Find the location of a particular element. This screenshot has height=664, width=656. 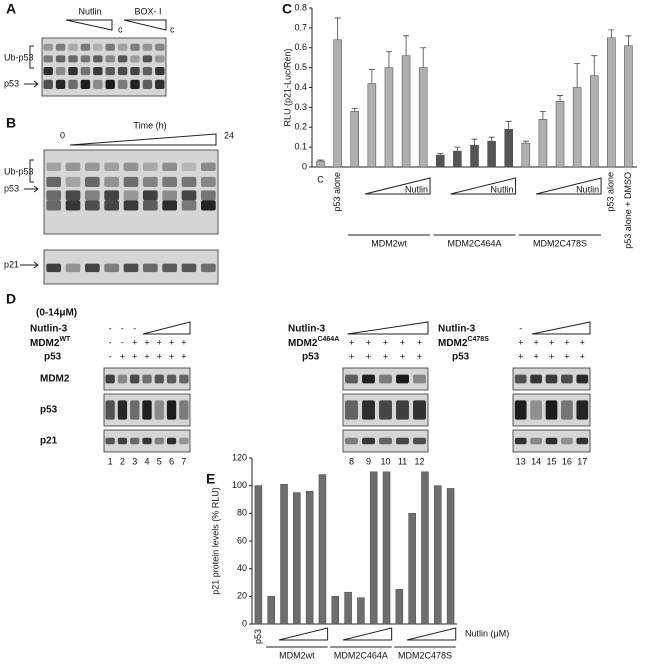

lane-number: 7 is located at coordinates (183, 461).